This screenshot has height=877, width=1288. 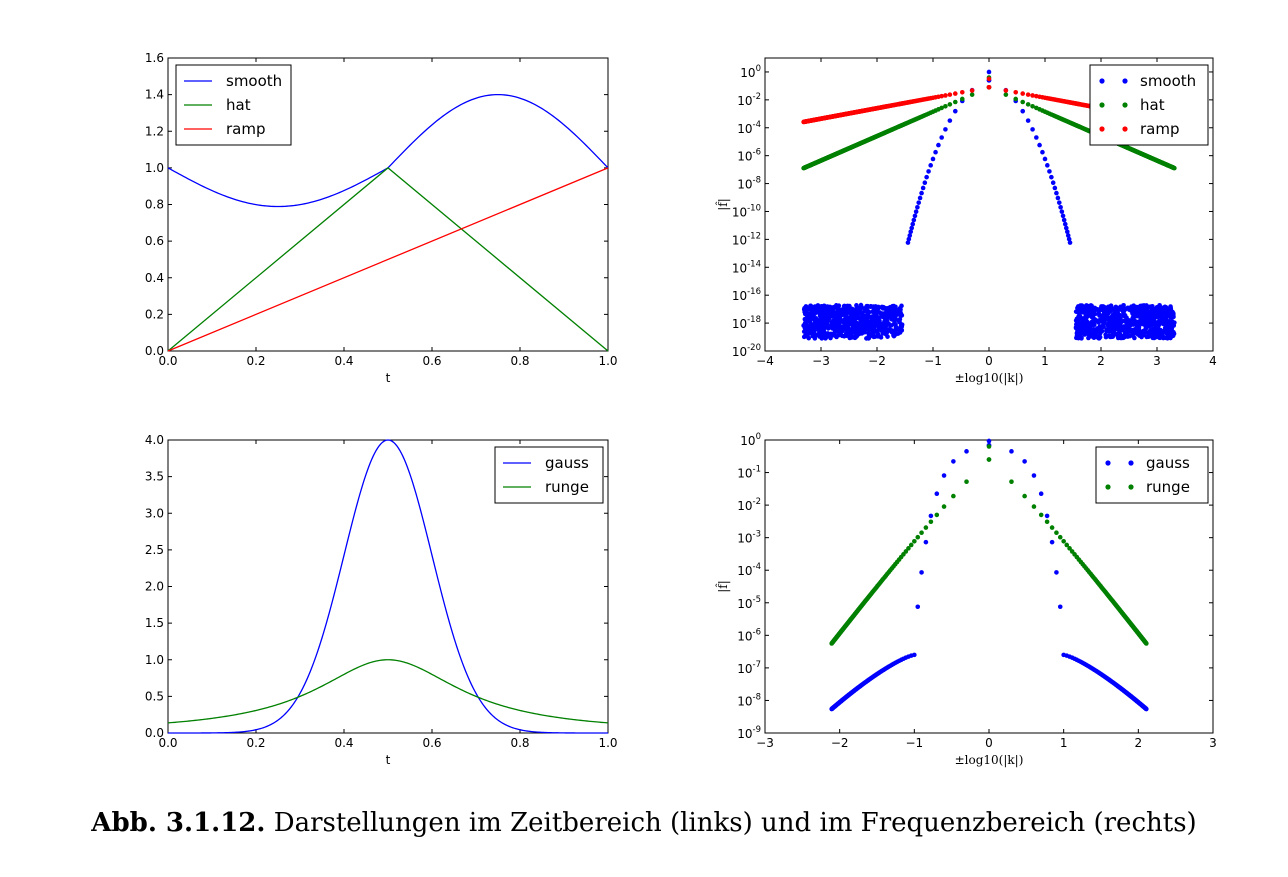 What do you see at coordinates (154, 623) in the screenshot?
I see `y-tick-label: 1.5` at bounding box center [154, 623].